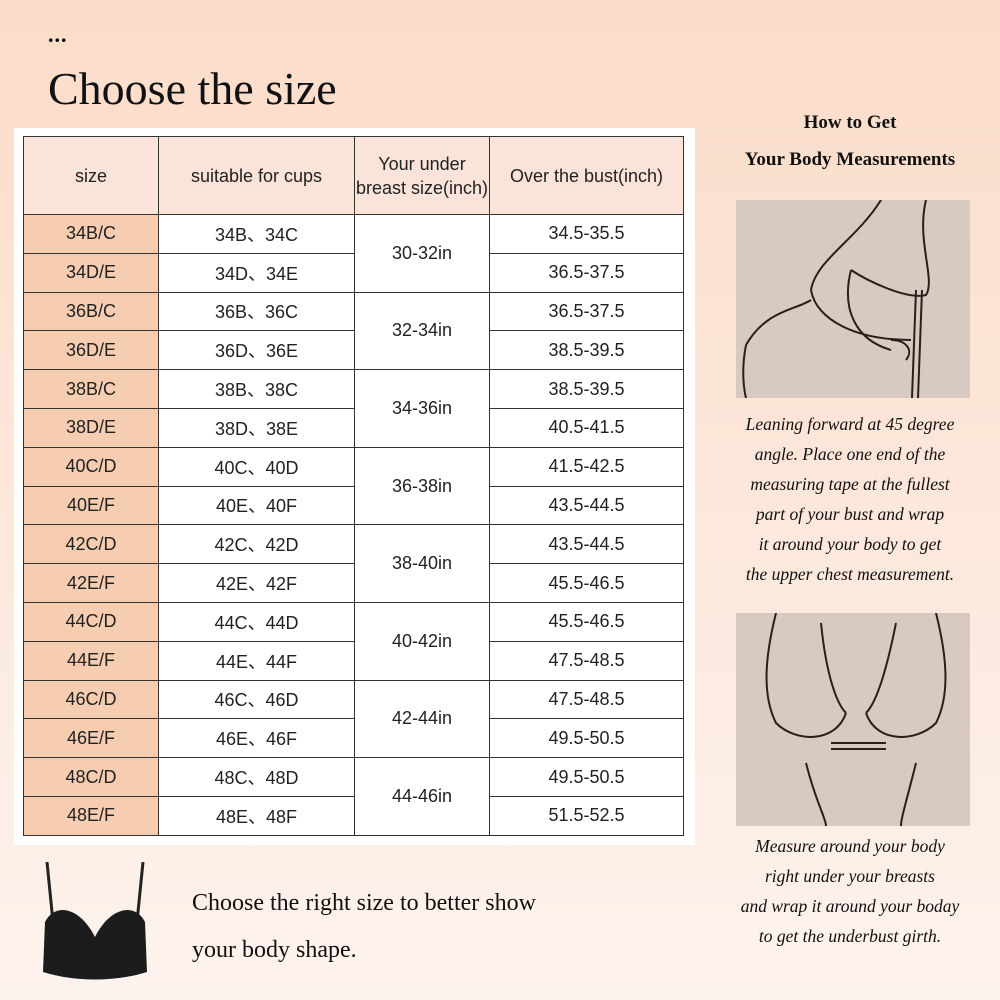  What do you see at coordinates (91, 738) in the screenshot?
I see `size-cell: 46E/F` at bounding box center [91, 738].